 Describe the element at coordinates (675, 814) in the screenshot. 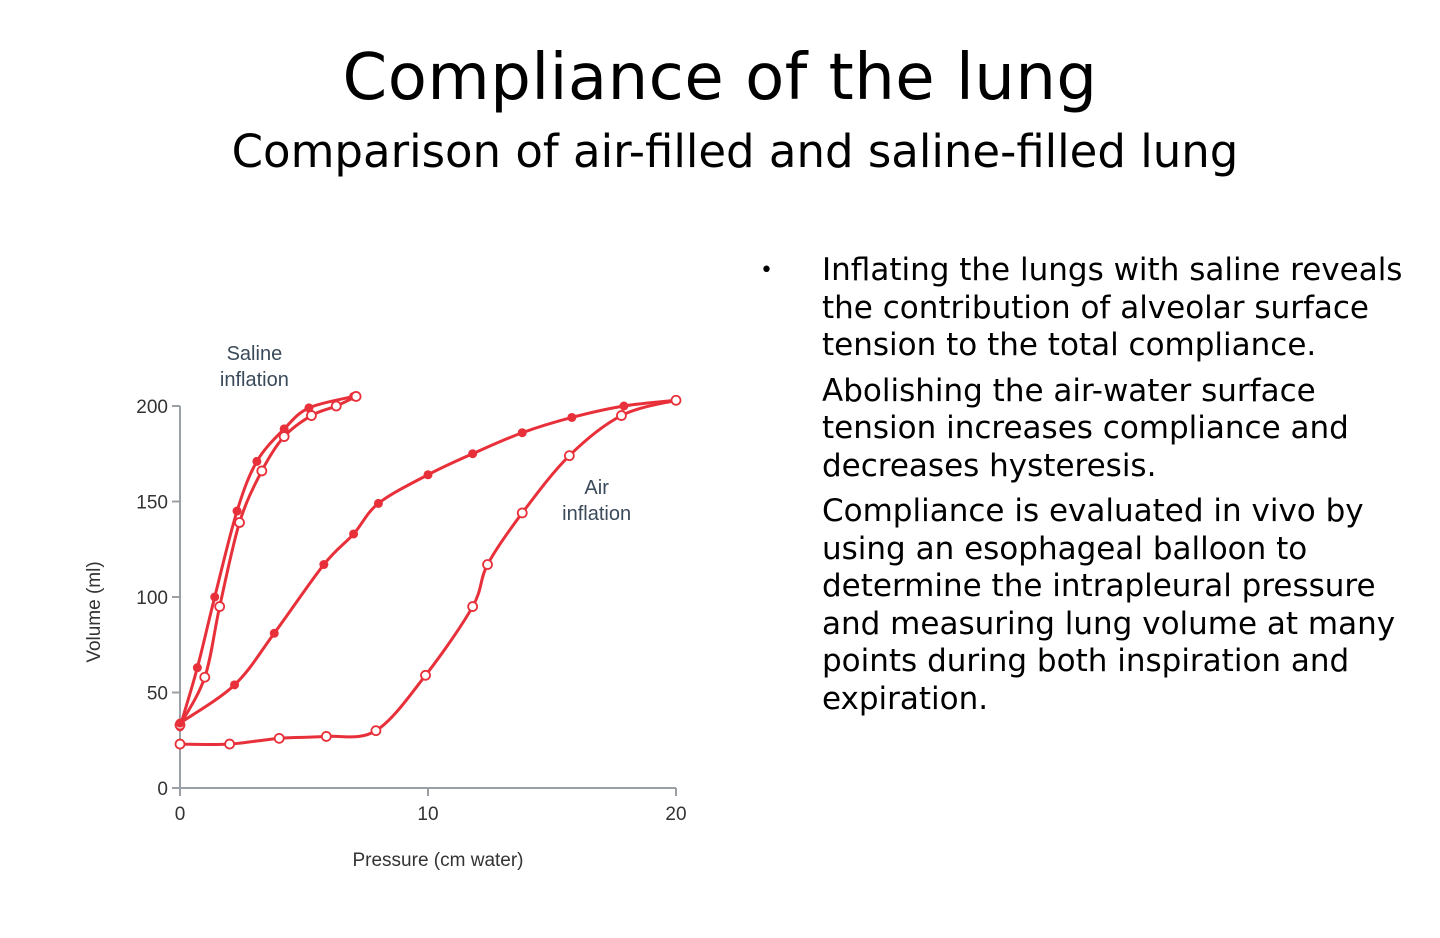

I see `x-tick-label: 20` at that location.